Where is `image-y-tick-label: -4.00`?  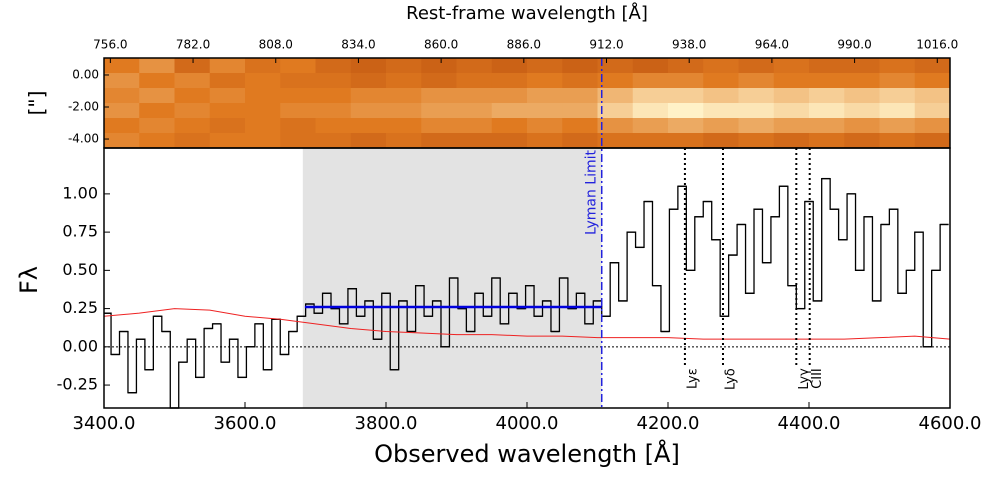
image-y-tick-label: -4.00 is located at coordinates (83, 139).